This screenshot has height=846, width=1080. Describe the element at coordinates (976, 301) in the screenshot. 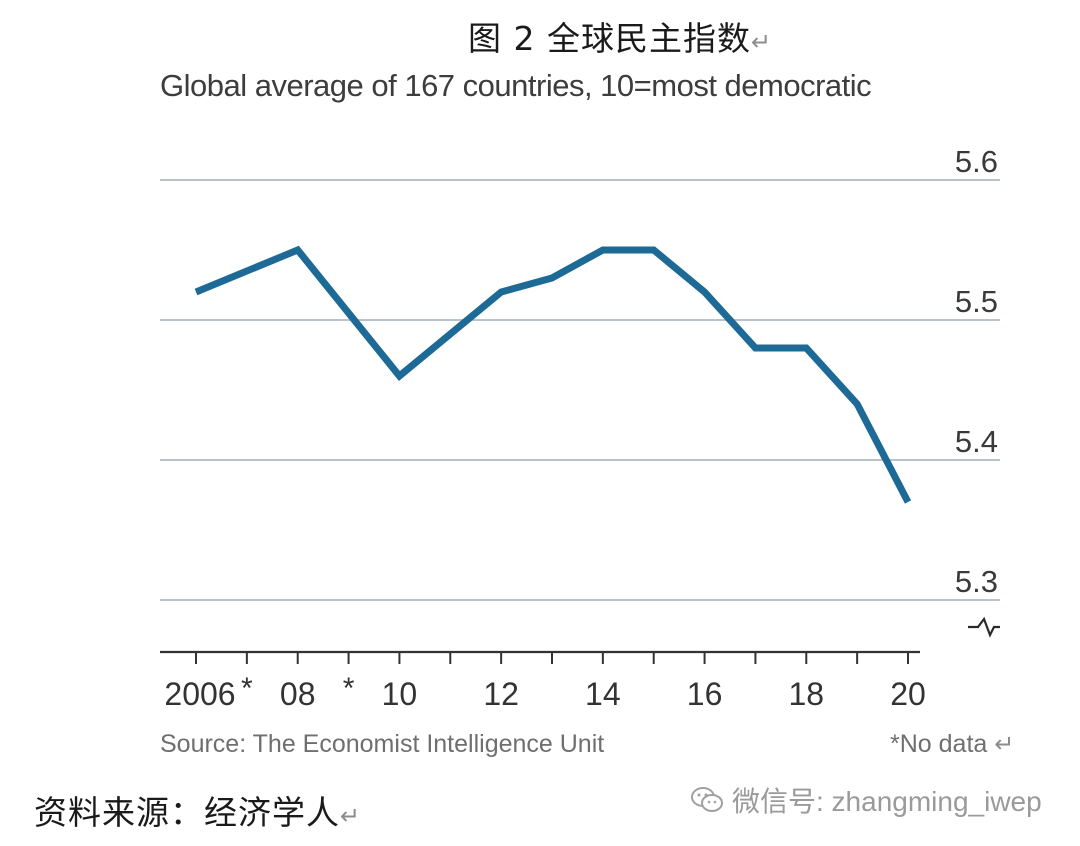

I see `y-tick-label: 5.5` at that location.